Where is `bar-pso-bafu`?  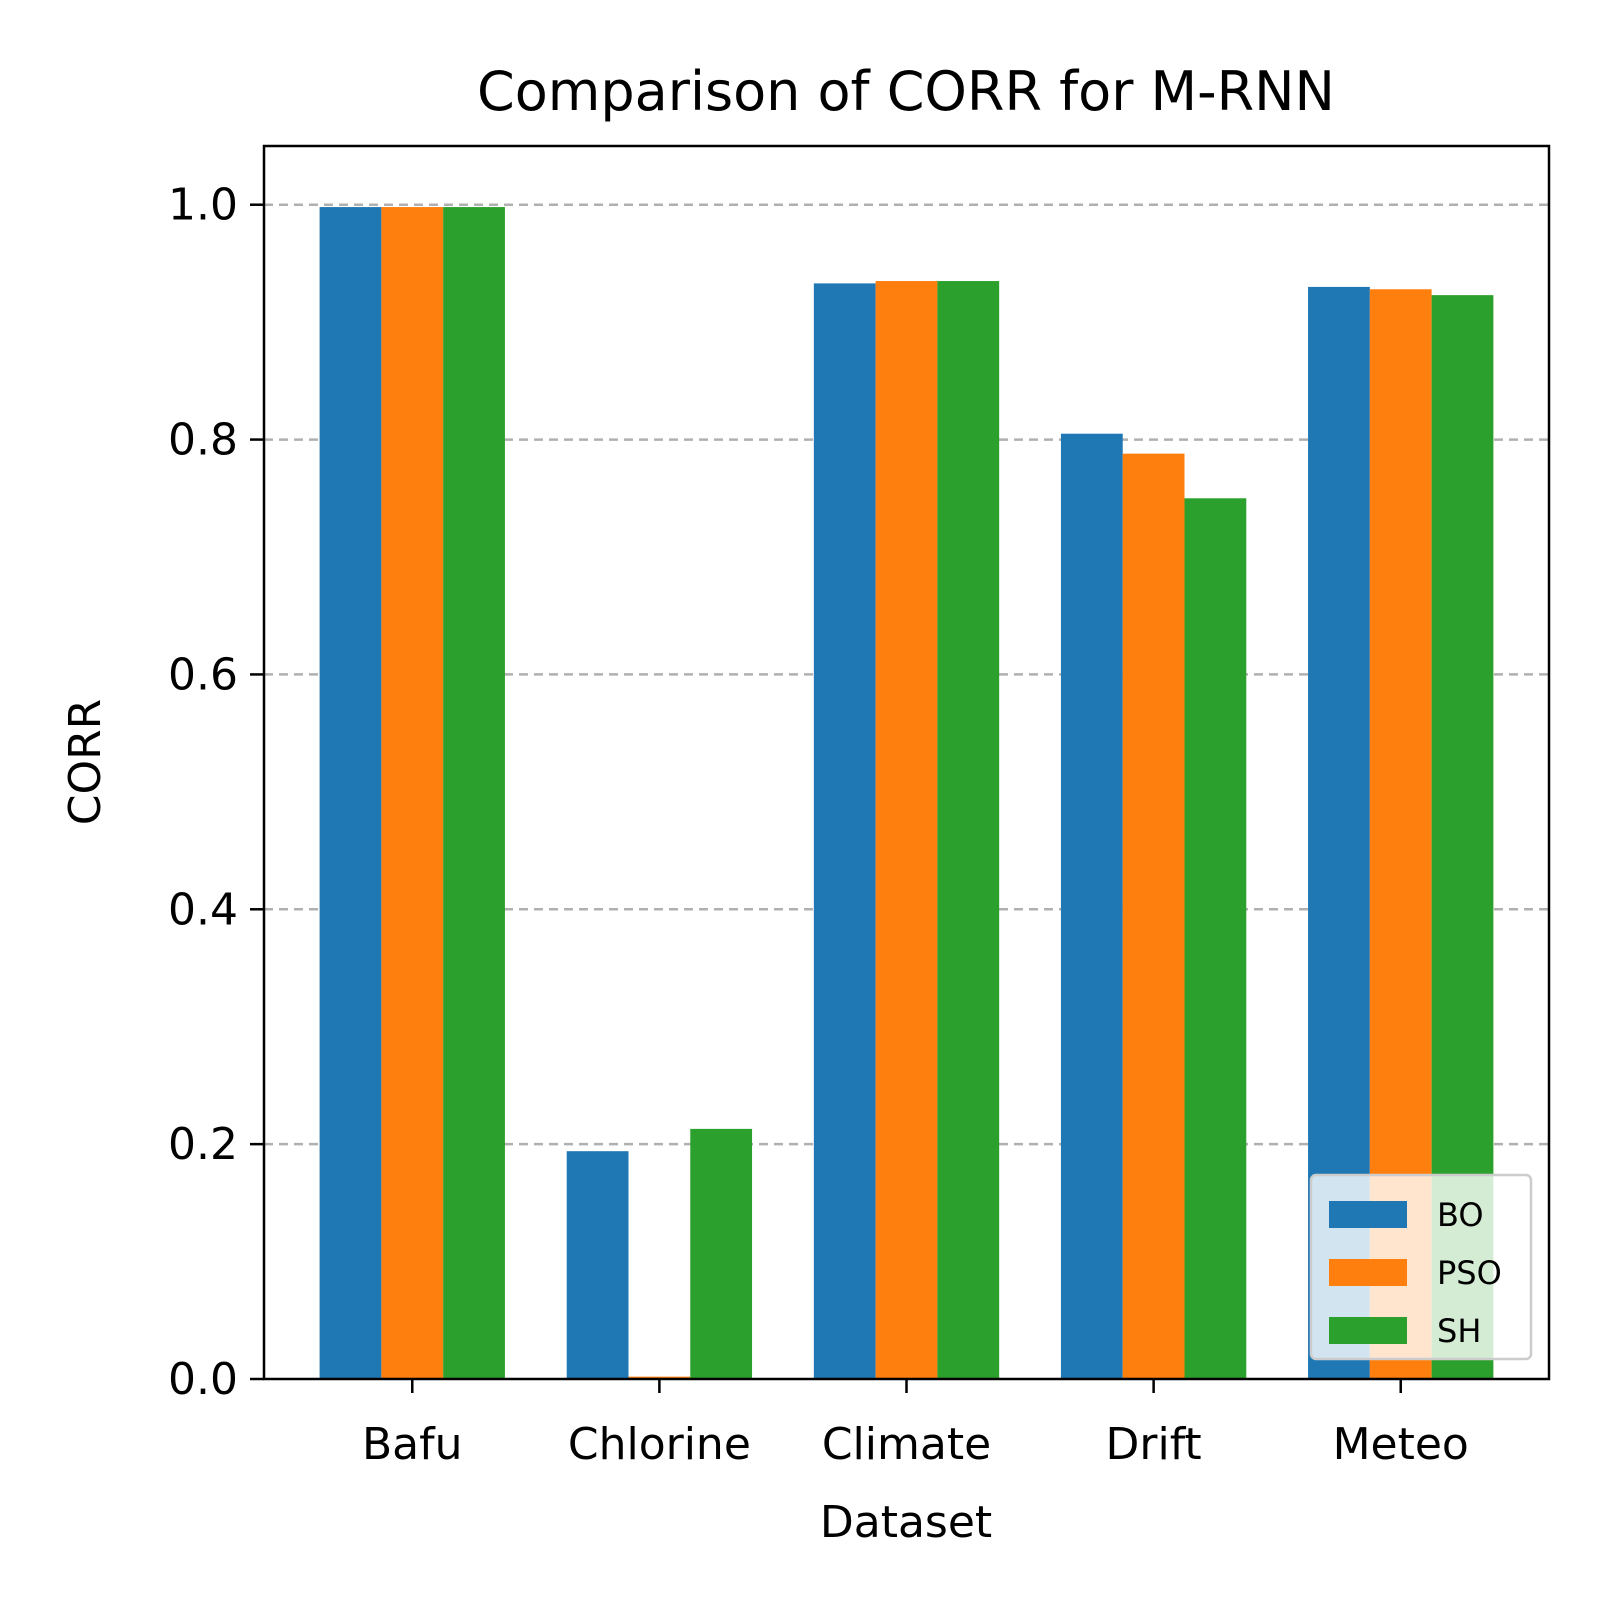 bar-pso-bafu is located at coordinates (412, 793).